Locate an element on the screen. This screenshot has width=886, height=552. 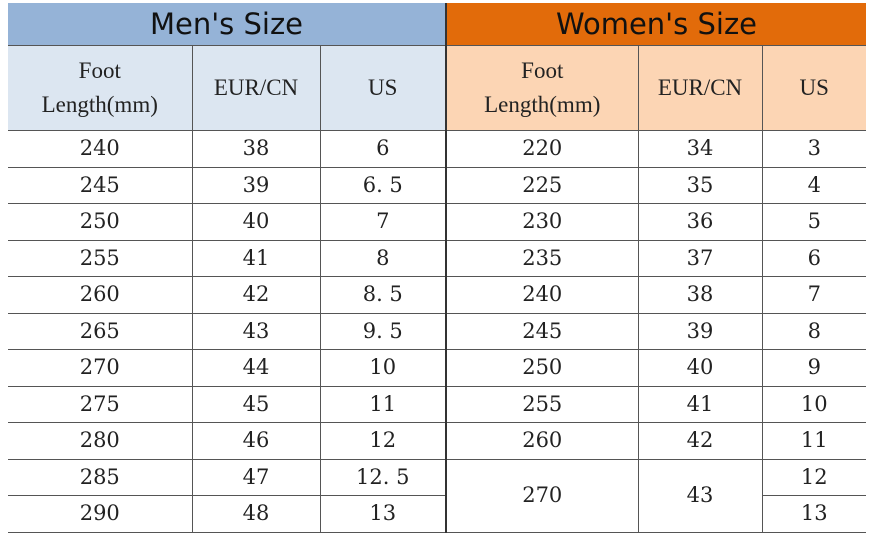
men-foot-length-cell: 265 is located at coordinates (100, 331).